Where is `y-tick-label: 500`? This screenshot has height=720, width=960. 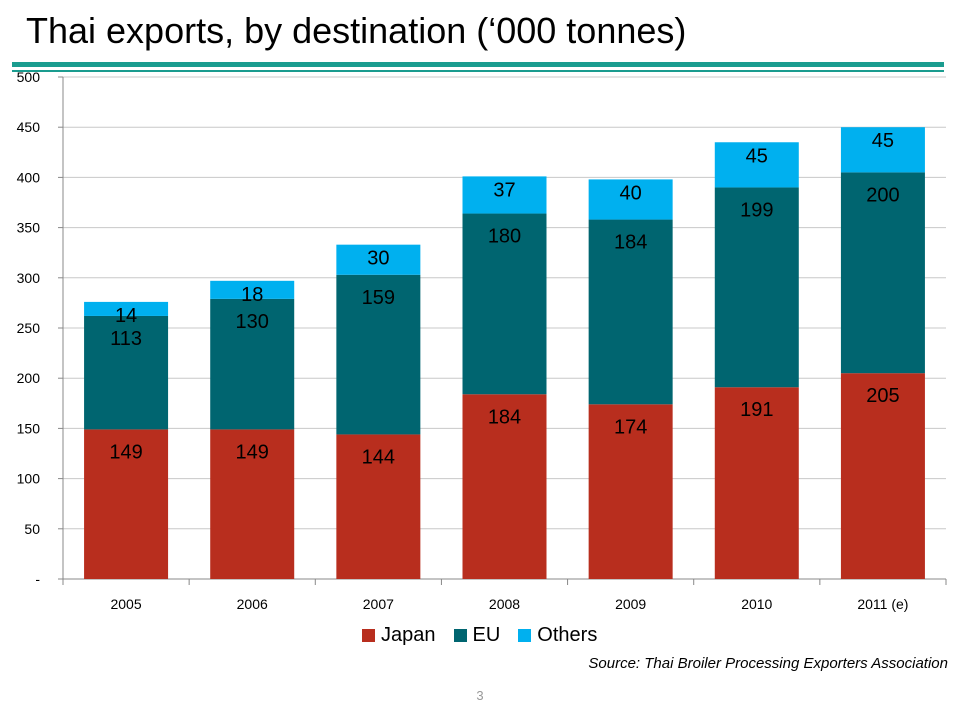
y-tick-label: 500 is located at coordinates (29, 77).